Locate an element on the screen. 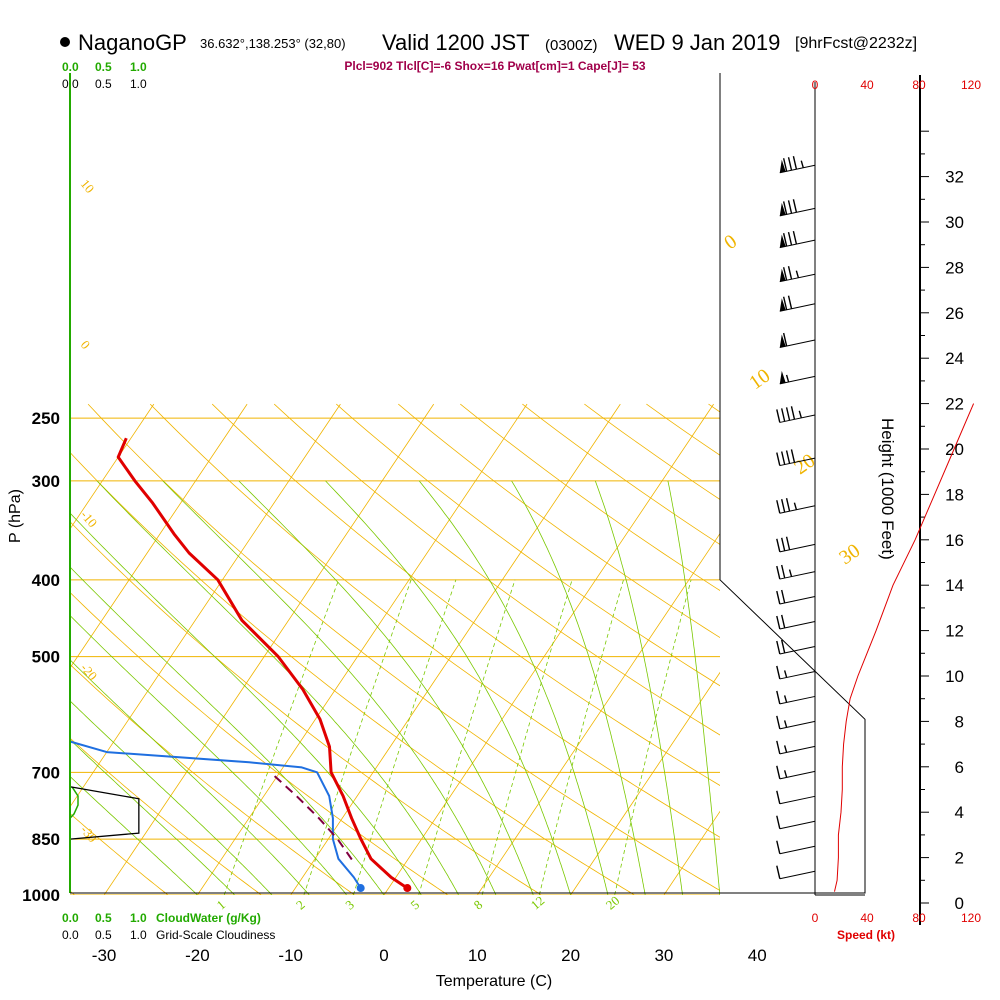 The width and height of the screenshot is (1000, 1000). cloudiness-tick-top-1: 0.5 is located at coordinates (103, 84).